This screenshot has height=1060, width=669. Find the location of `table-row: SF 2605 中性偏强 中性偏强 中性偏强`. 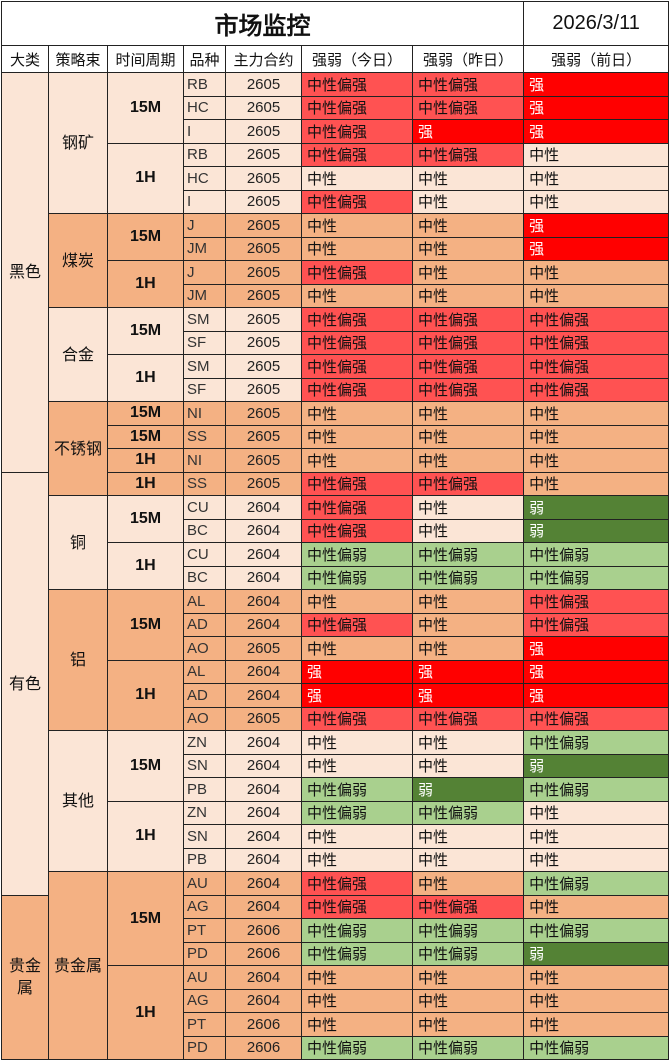

table-row: SF 2605 中性偏强 中性偏强 中性偏强 is located at coordinates (335, 342).